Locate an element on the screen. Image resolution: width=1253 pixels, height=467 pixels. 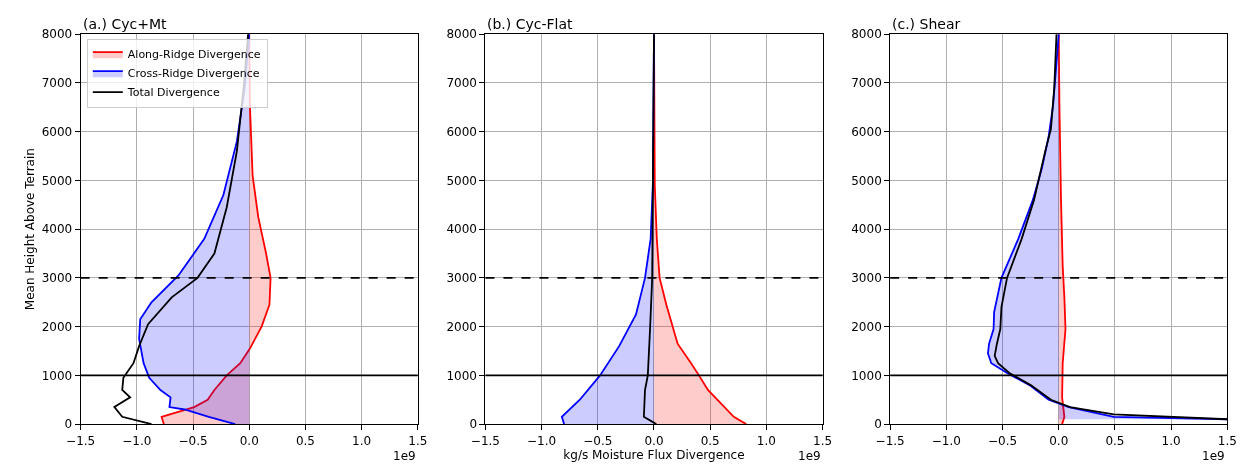
x-axis-title: kg/s Moisture Flux Divergence is located at coordinates (654, 455).